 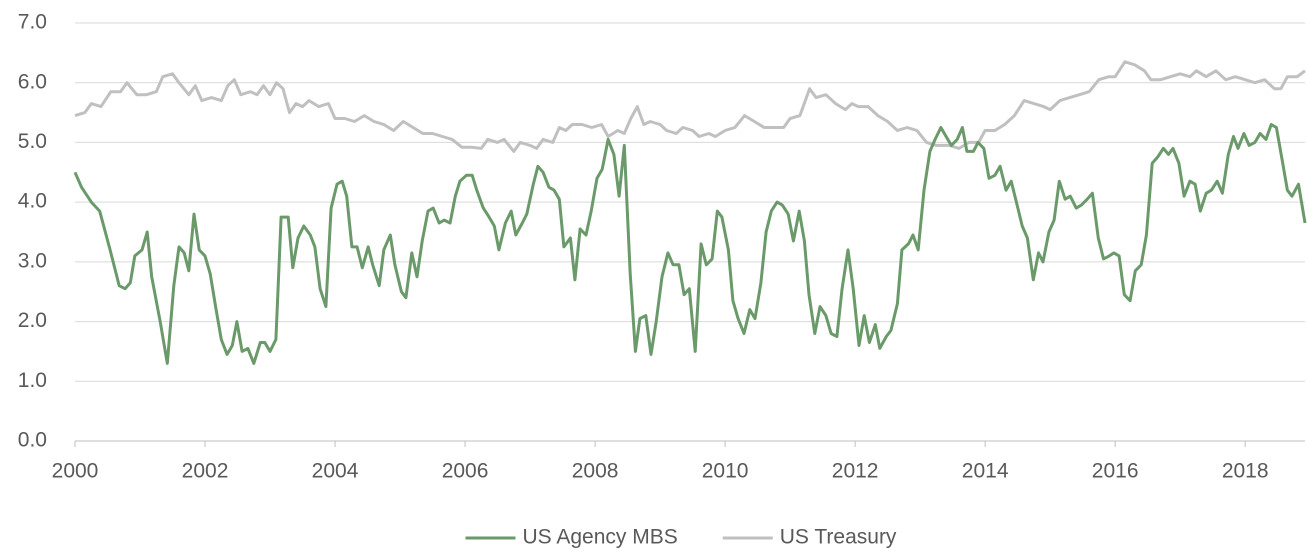 I want to click on y-tick-label: 0.0, so click(x=32, y=440).